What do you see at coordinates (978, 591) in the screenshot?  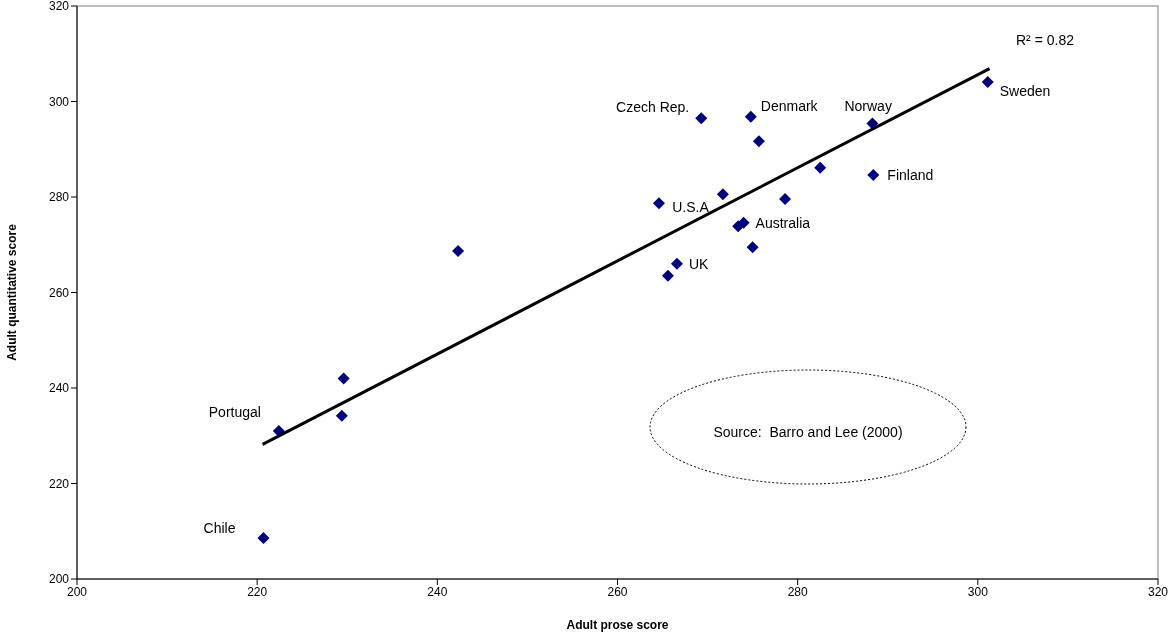 I see `x-tick-label: 300` at bounding box center [978, 591].